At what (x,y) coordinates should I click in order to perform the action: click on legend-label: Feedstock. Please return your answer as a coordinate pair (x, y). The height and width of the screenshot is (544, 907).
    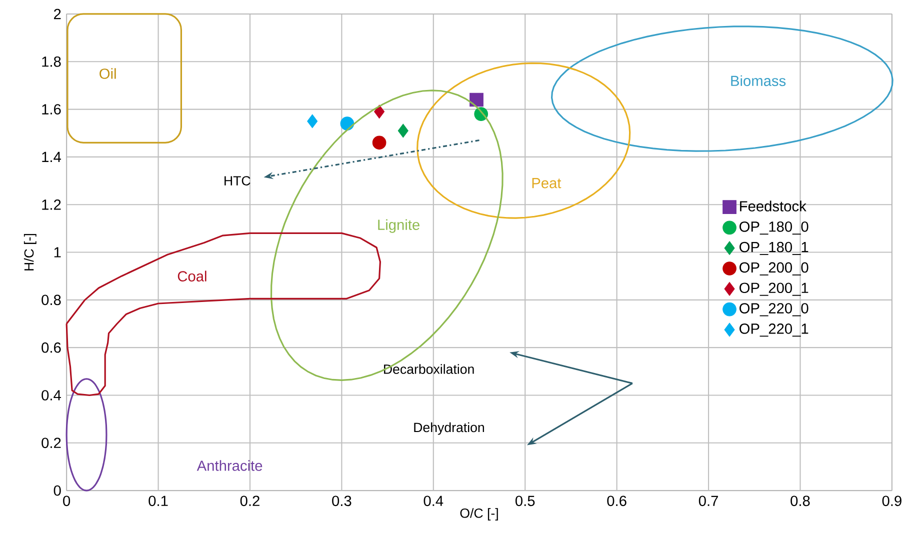
    Looking at the image, I should click on (773, 206).